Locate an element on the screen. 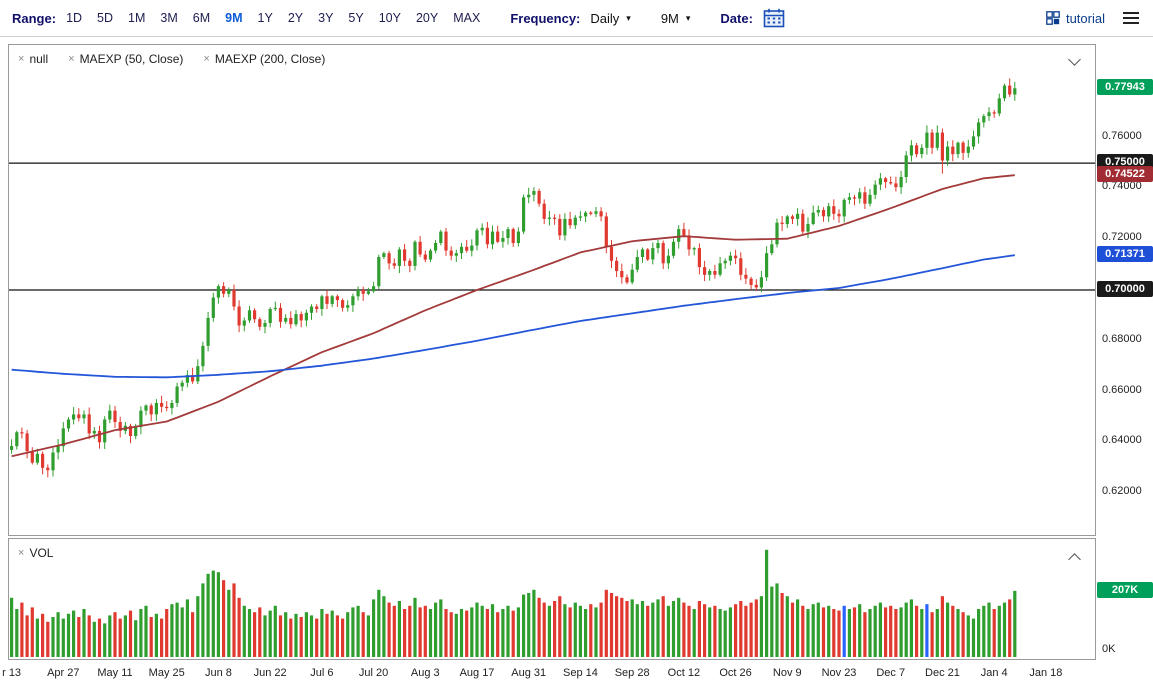 This screenshot has width=1153, height=692. date-tick-label: Nov 23 is located at coordinates (839, 673).